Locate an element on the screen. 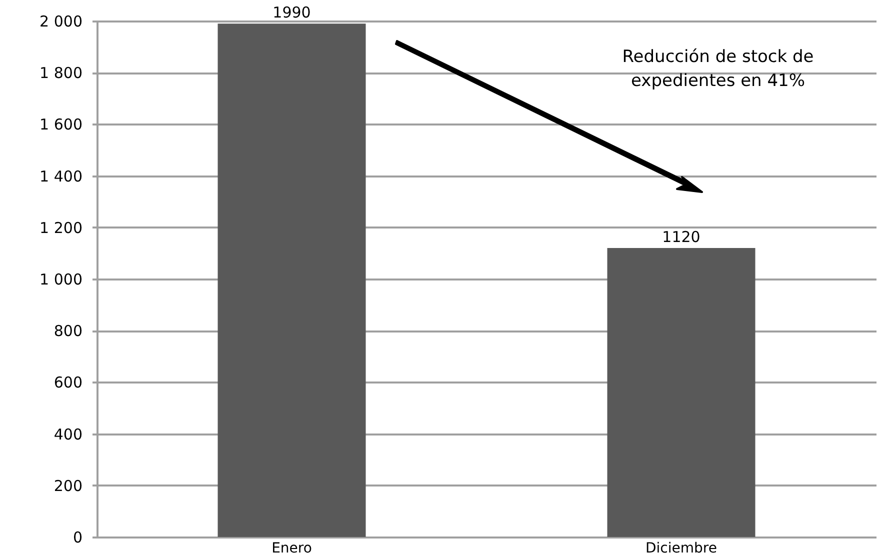 This screenshot has width=879, height=560. y-tick-label: 200 is located at coordinates (68, 485).